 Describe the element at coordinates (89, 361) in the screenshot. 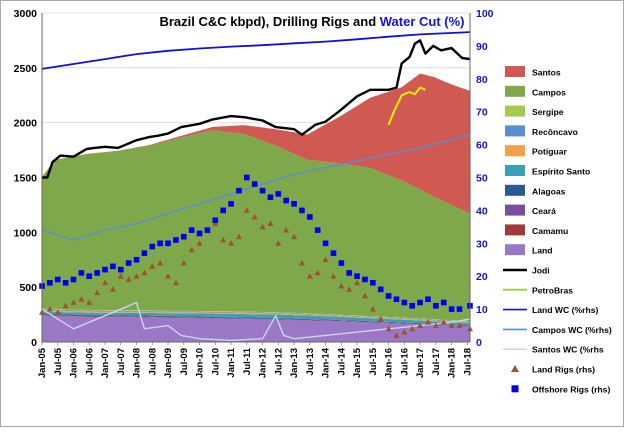

I see `x-tick-label: Jul-06` at that location.